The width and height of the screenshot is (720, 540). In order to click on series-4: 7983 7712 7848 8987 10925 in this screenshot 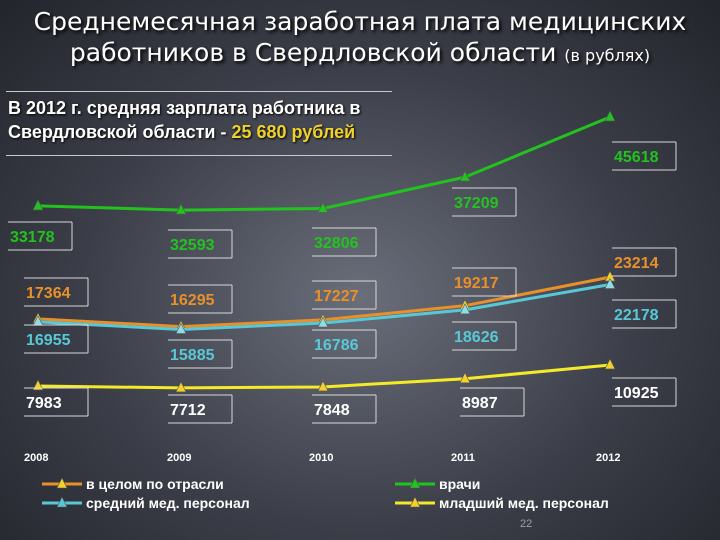, I will do `click(350, 391)`.